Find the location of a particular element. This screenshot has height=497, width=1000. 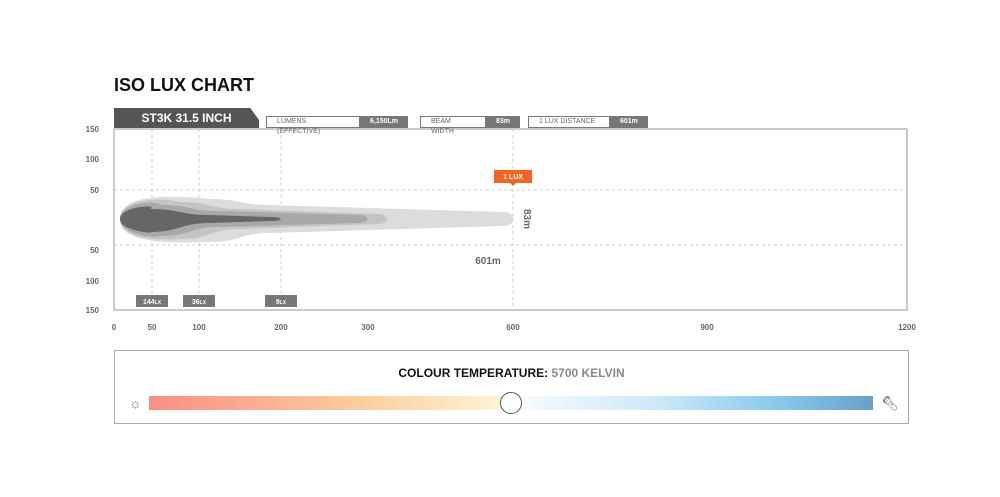

isolux-contour-144-lux is located at coordinates (200, 219).